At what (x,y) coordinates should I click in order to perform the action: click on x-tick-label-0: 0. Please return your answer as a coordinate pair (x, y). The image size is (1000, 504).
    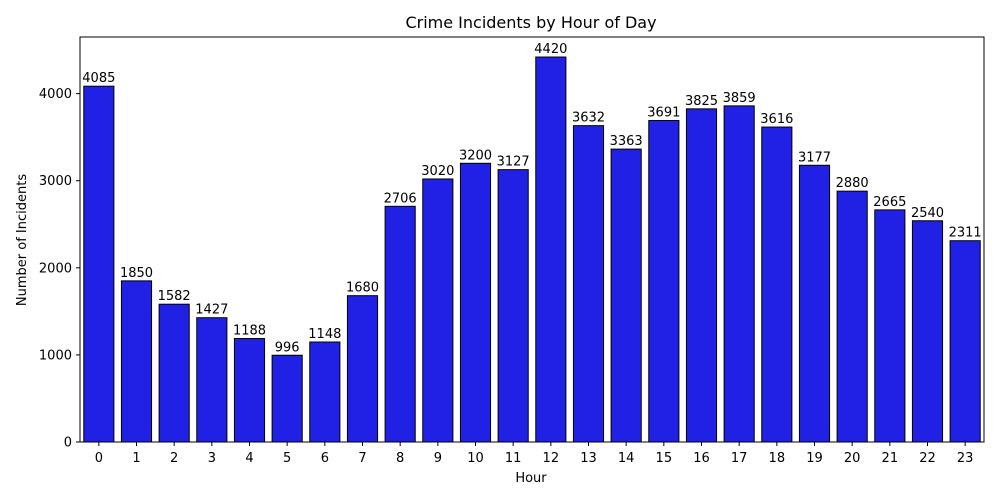
    Looking at the image, I should click on (99, 458).